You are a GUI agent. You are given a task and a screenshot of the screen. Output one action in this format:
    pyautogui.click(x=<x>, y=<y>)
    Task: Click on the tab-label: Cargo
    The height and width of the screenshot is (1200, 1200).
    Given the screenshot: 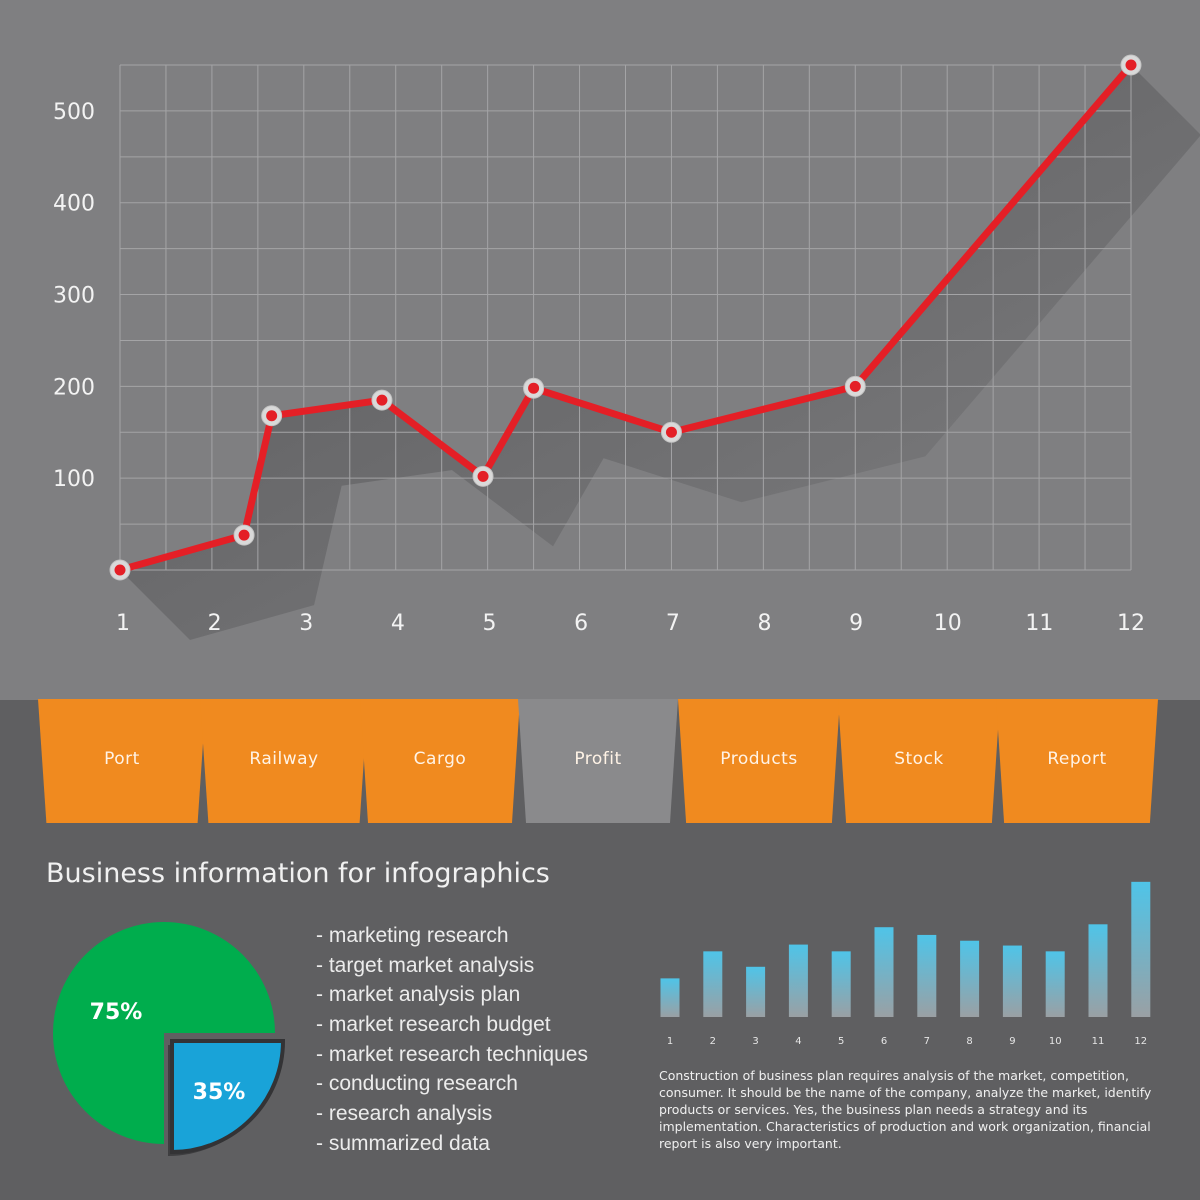 What is the action you would take?
    pyautogui.click(x=440, y=759)
    